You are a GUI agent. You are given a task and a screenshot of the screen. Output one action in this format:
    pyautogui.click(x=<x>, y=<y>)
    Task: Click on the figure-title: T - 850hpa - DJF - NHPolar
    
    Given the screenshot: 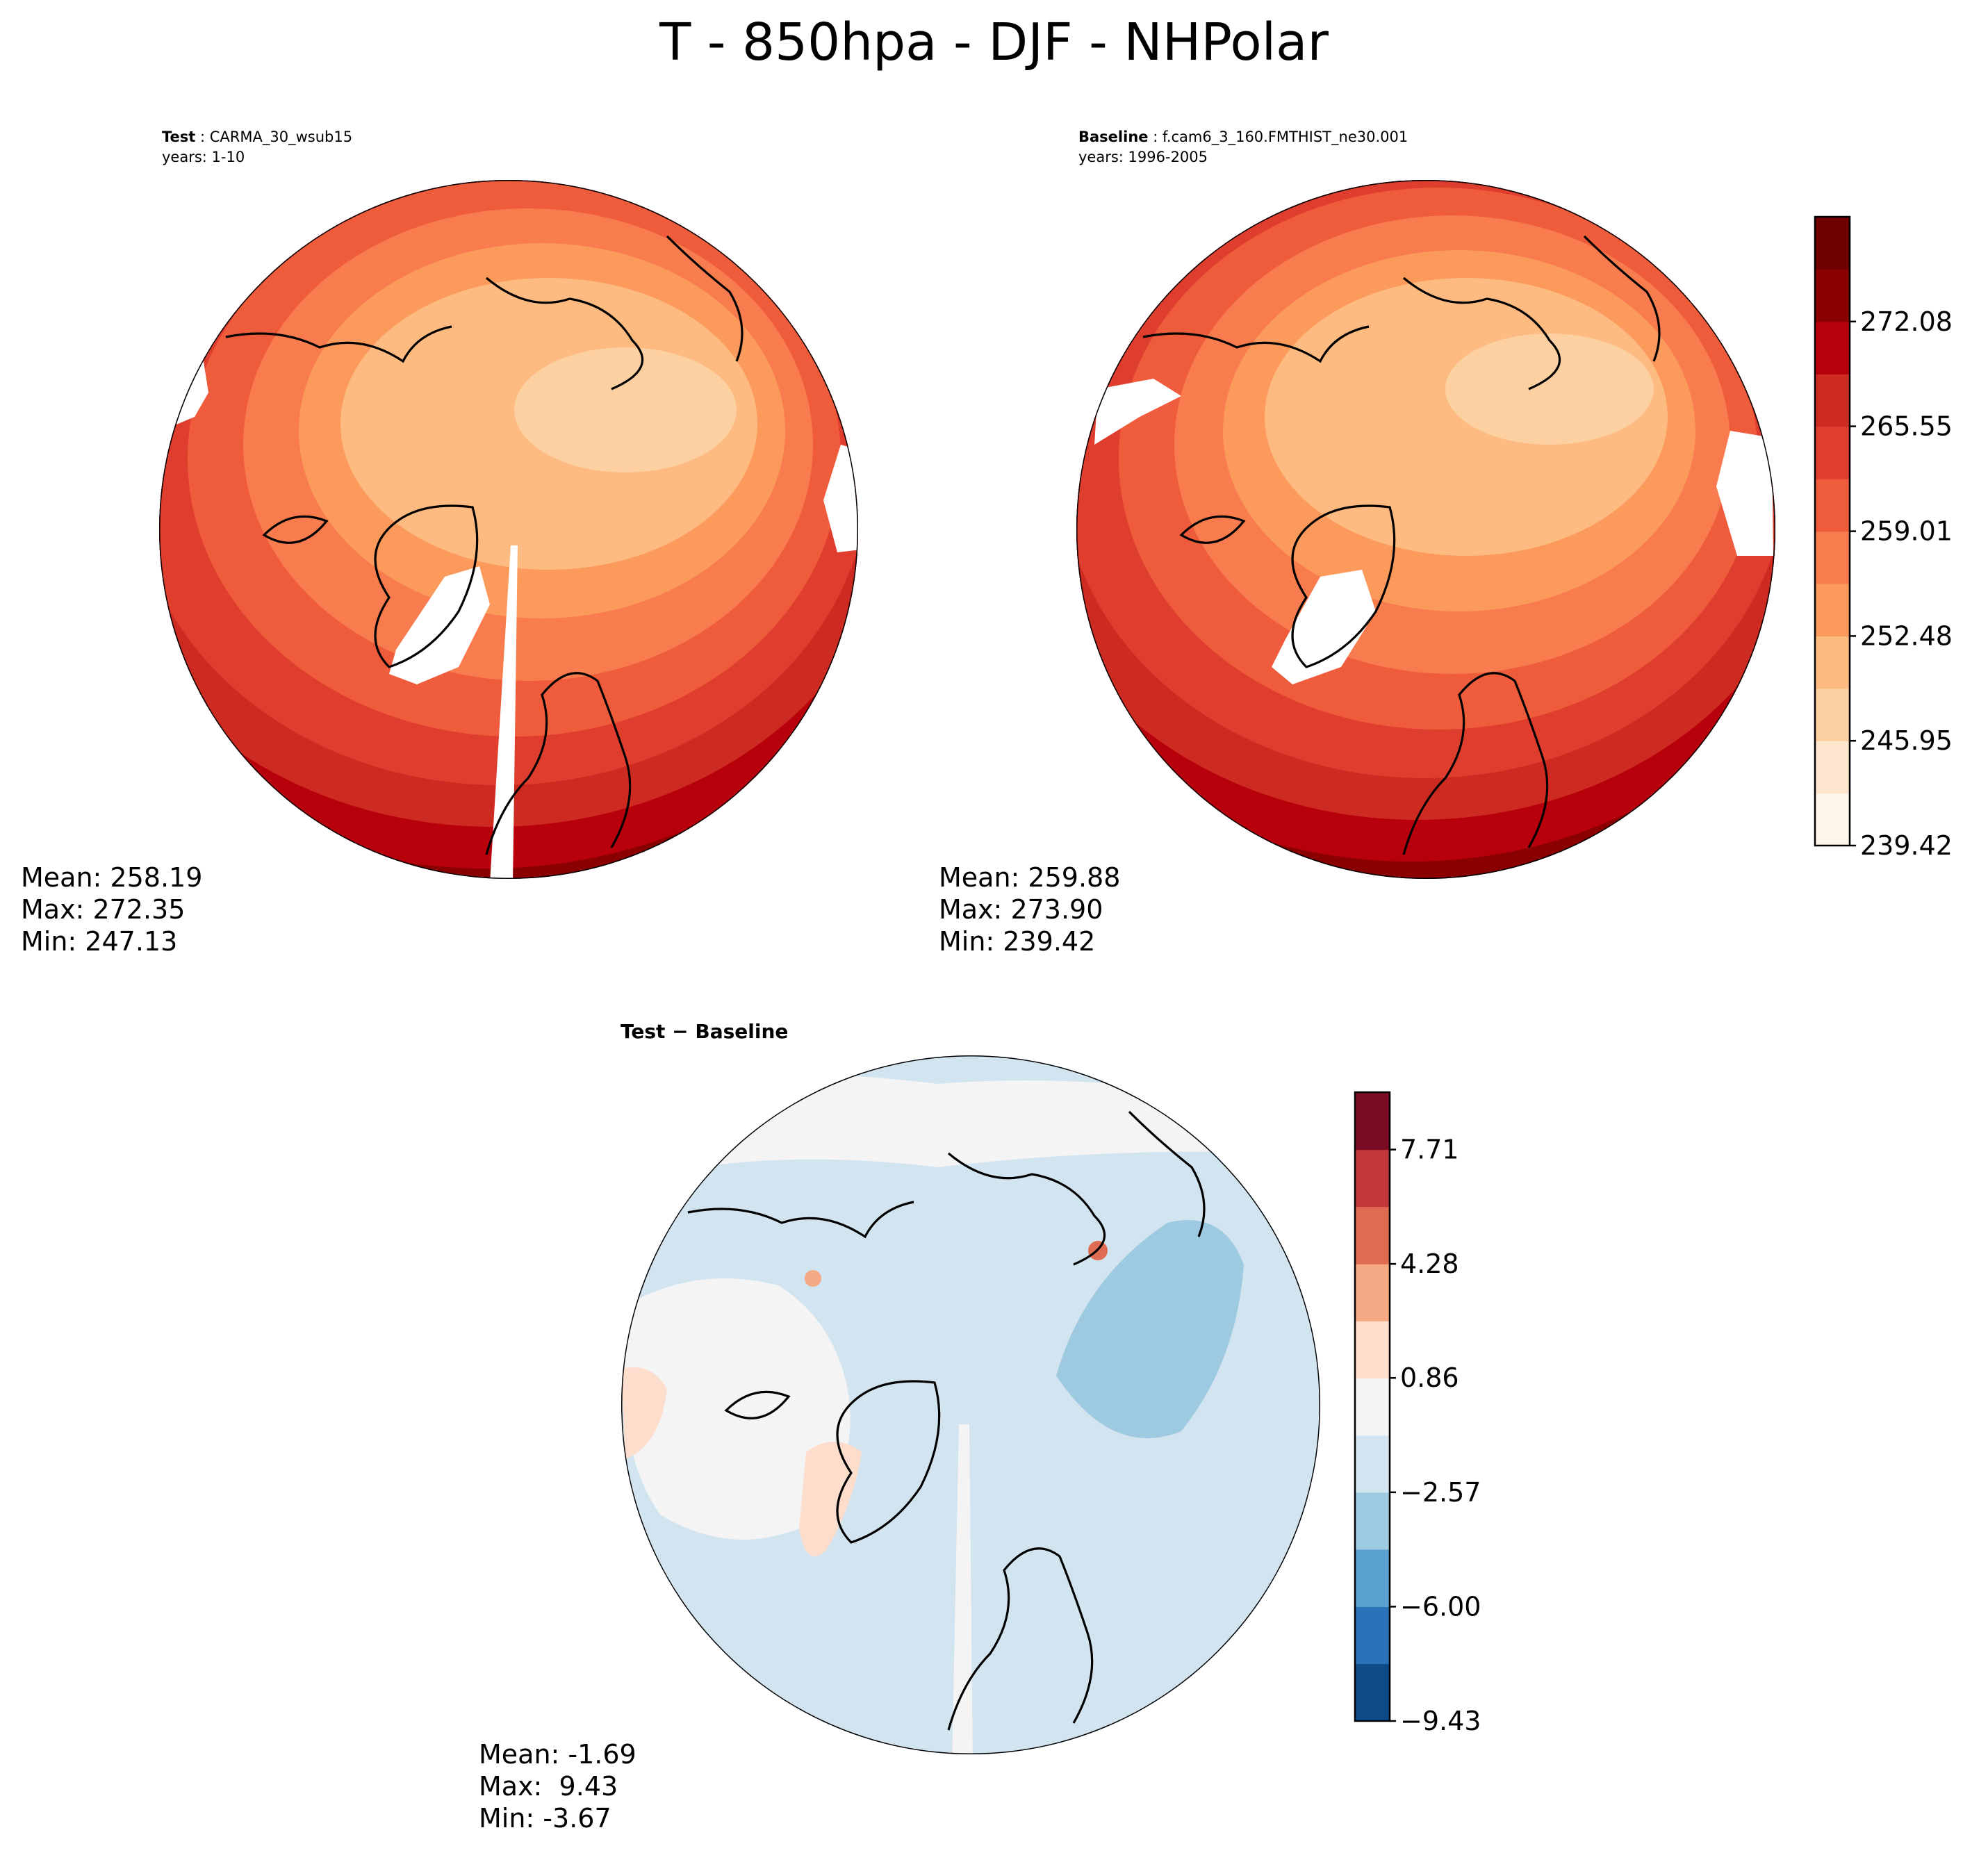 What is the action you would take?
    pyautogui.click(x=994, y=42)
    